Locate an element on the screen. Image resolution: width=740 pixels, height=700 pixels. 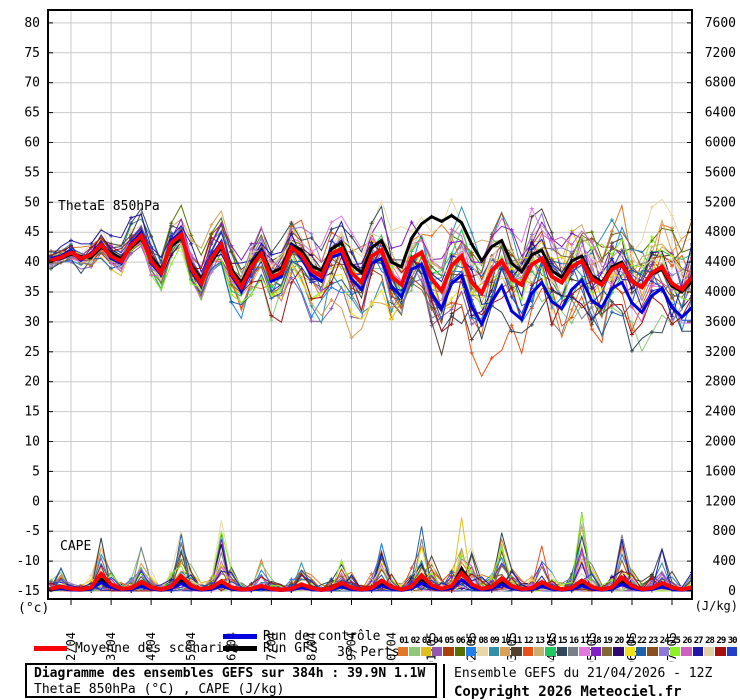
thetae-inplot-label: ThetaE 850hPa is located at coordinates (109, 206).